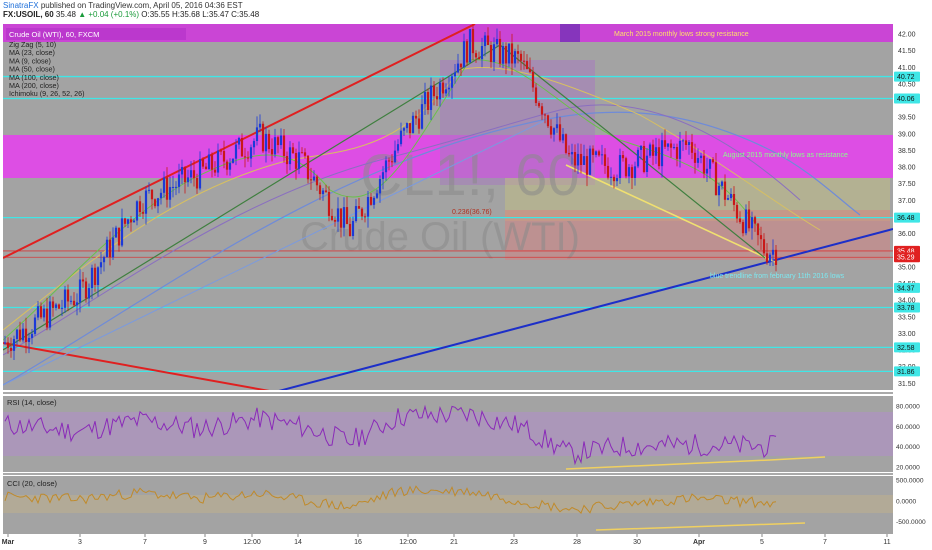 Image resolution: width=932 pixels, height=550 pixels. What do you see at coordinates (907, 118) in the screenshot?
I see `price-tick: 39.50` at bounding box center [907, 118].